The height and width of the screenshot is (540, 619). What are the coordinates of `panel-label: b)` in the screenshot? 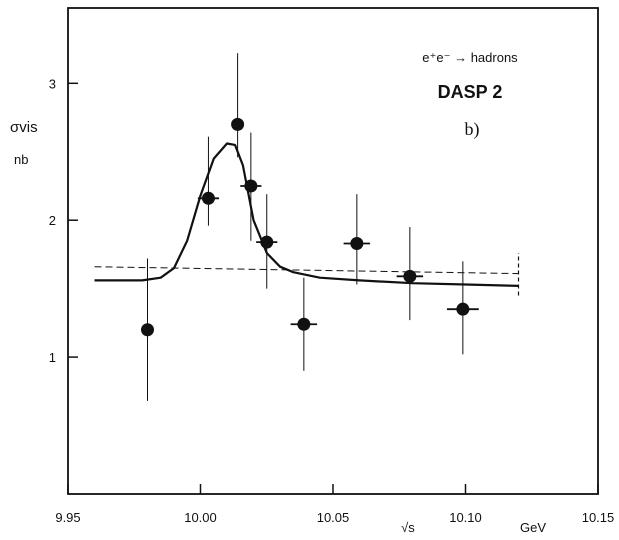 It's located at (472, 129).